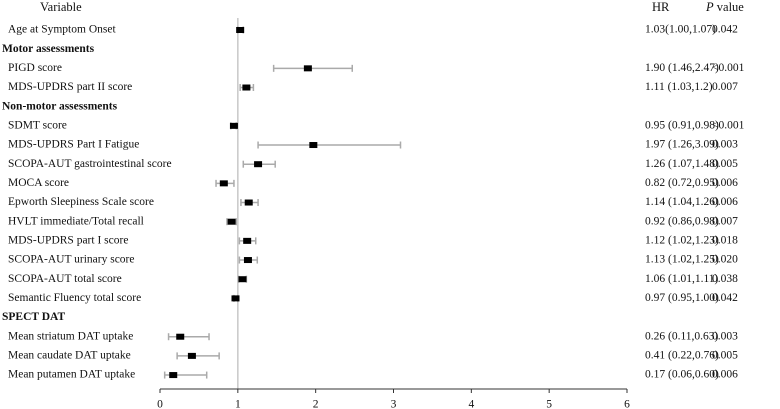 This screenshot has height=409, width=780. Describe the element at coordinates (65, 279) in the screenshot. I see `row-label: SCOPA-AUT total score` at that location.